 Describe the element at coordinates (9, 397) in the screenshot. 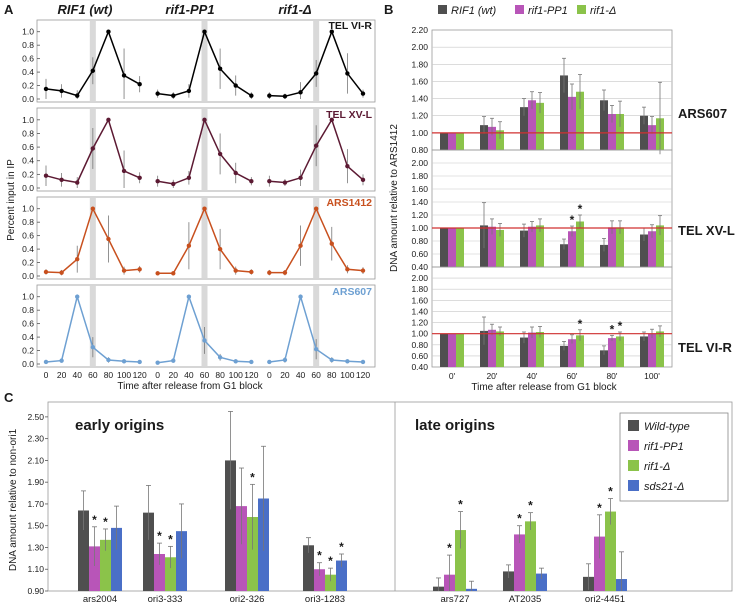

I see `panel-c-letter: C` at that location.